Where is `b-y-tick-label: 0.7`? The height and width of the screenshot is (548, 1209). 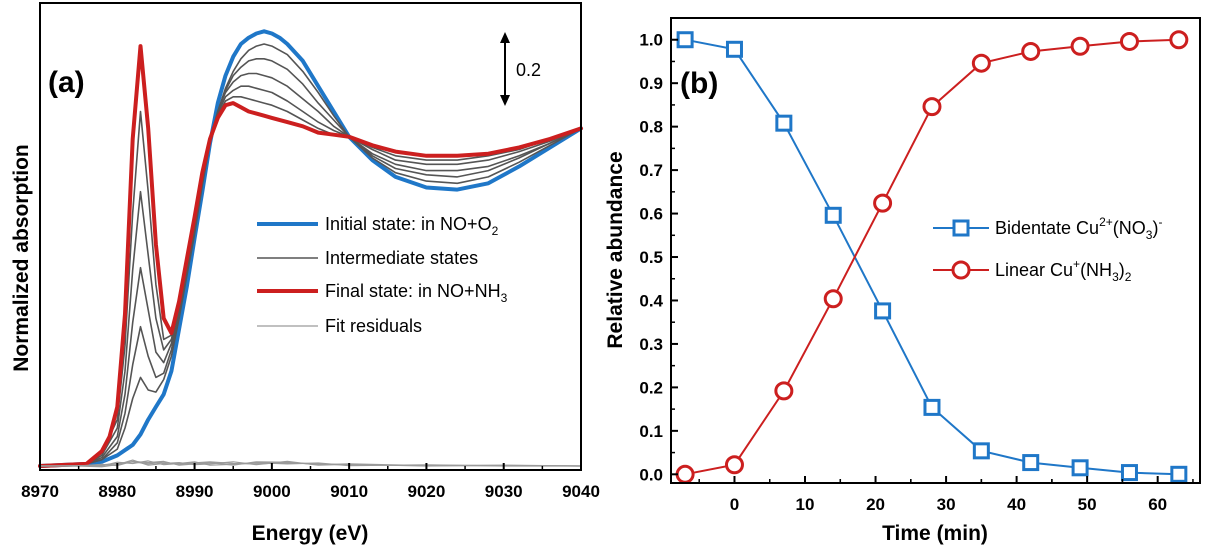 b-y-tick-label: 0.7 is located at coordinates (651, 170).